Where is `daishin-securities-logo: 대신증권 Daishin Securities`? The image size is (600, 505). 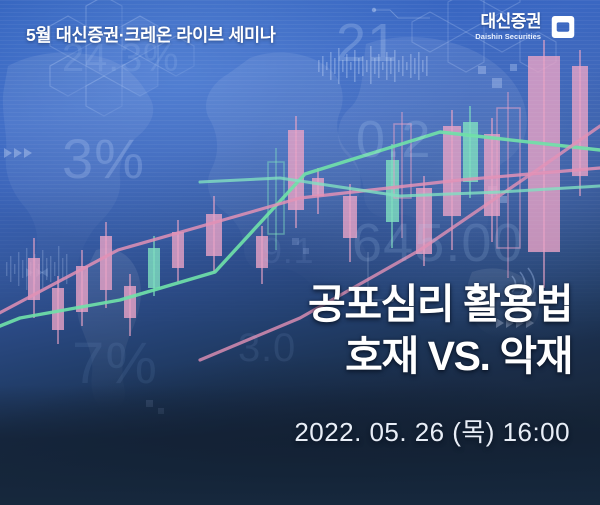
daishin-securities-logo: 대신증권 Daishin Securities is located at coordinates (526, 27).